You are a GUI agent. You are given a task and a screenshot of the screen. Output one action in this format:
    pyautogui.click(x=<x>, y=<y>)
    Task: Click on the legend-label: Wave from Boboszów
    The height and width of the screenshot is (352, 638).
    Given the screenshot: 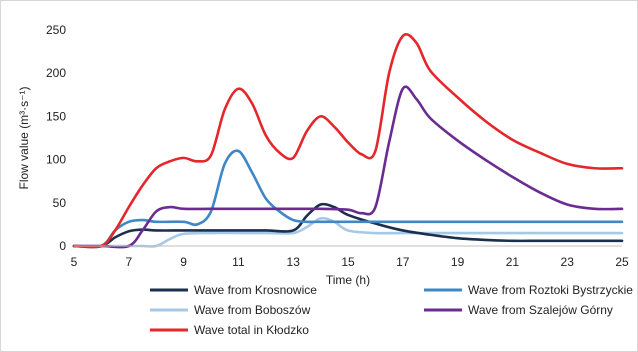 What is the action you would take?
    pyautogui.click(x=252, y=310)
    